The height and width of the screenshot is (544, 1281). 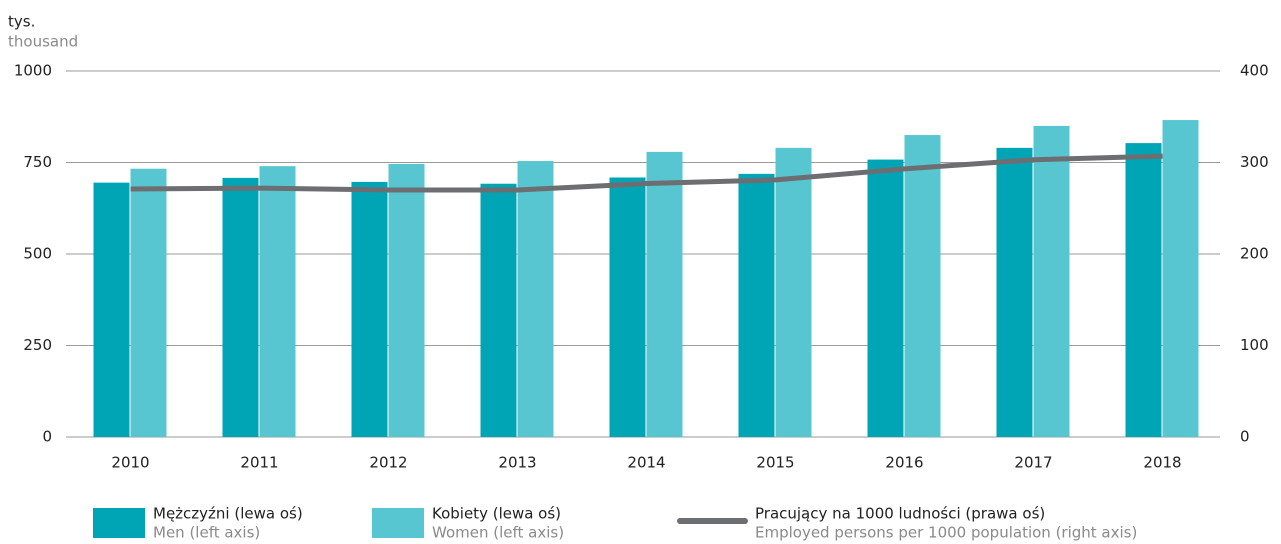 What do you see at coordinates (37, 254) in the screenshot?
I see `y-tick-label: 500` at bounding box center [37, 254].